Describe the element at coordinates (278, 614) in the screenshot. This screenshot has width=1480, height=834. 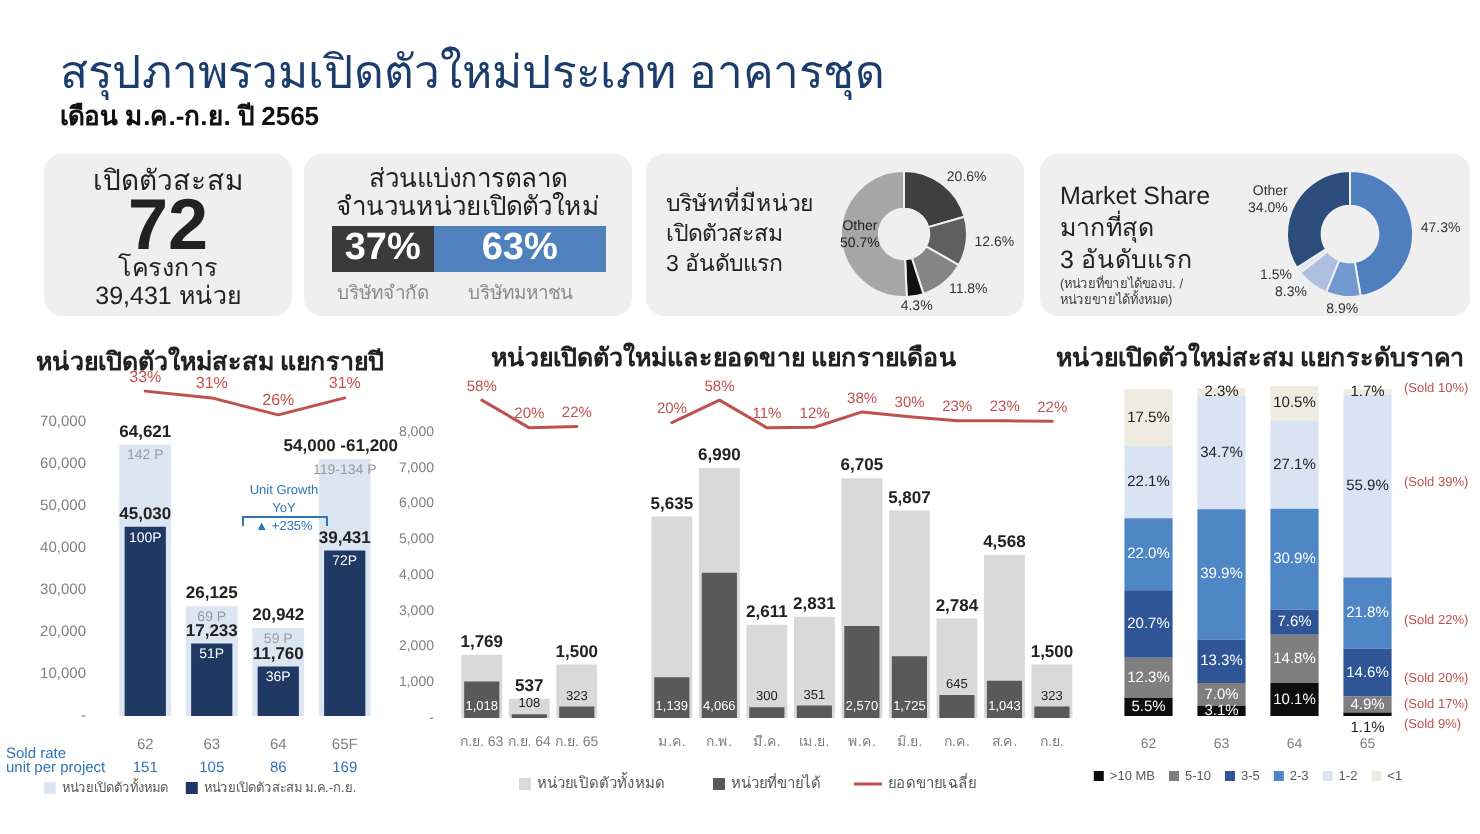
I see `data-label: 20,942` at that location.